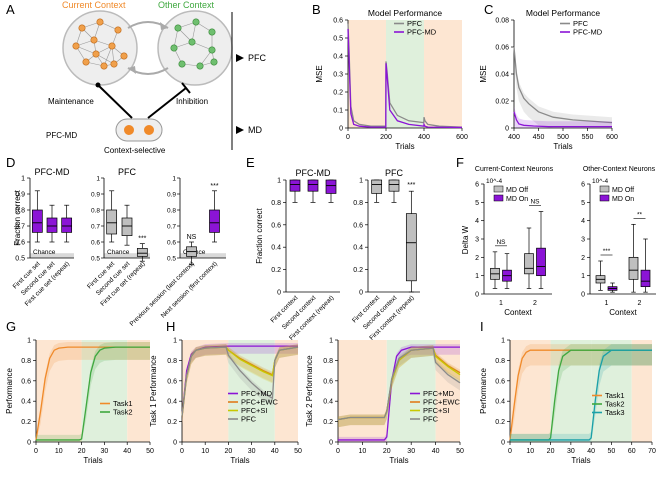  Describe the element at coordinates (316, 9) in the screenshot. I see `panel-letter-b: B` at that location.